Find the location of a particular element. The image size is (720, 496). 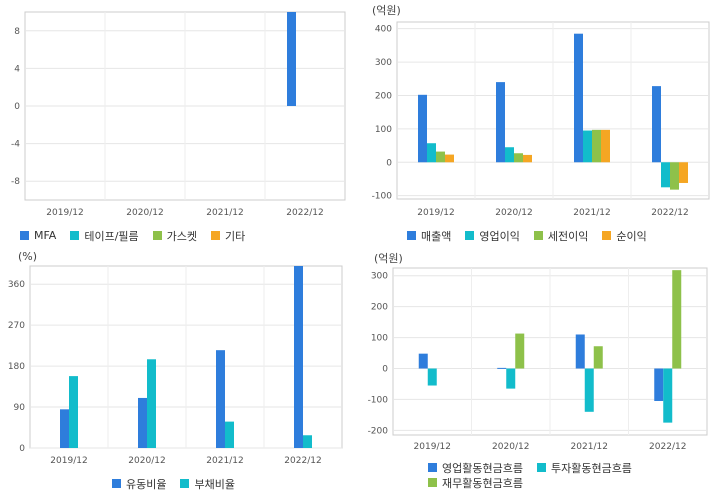

y-tick-label: 360 is located at coordinates (16, 285).